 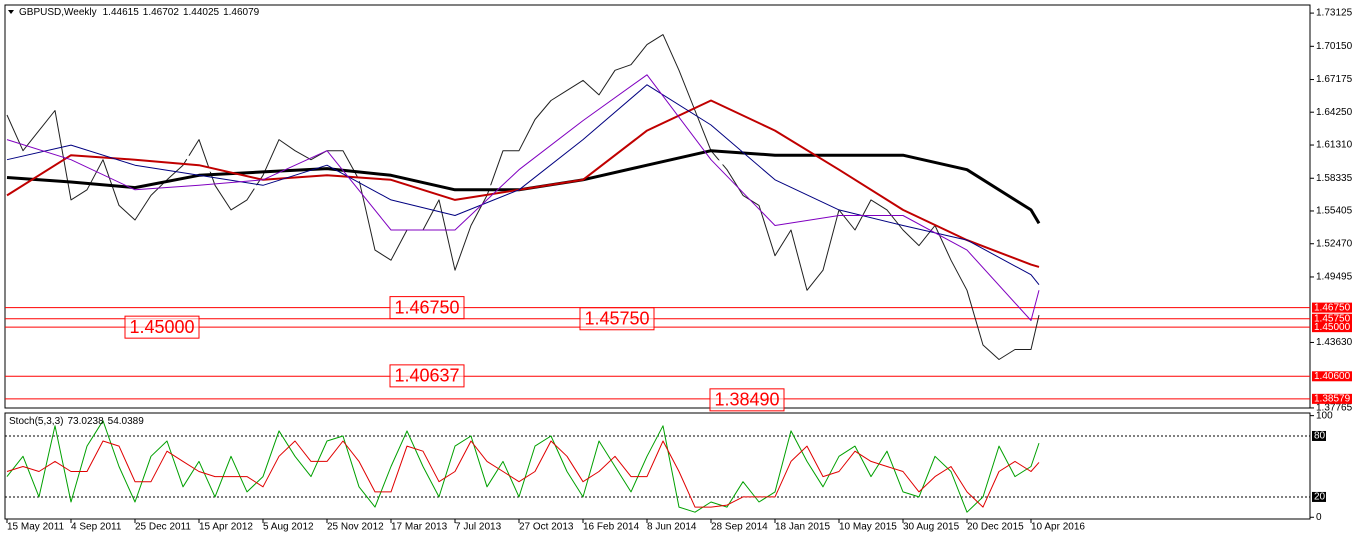 I want to click on y-tick-label: 1.67175, so click(x=1334, y=79).